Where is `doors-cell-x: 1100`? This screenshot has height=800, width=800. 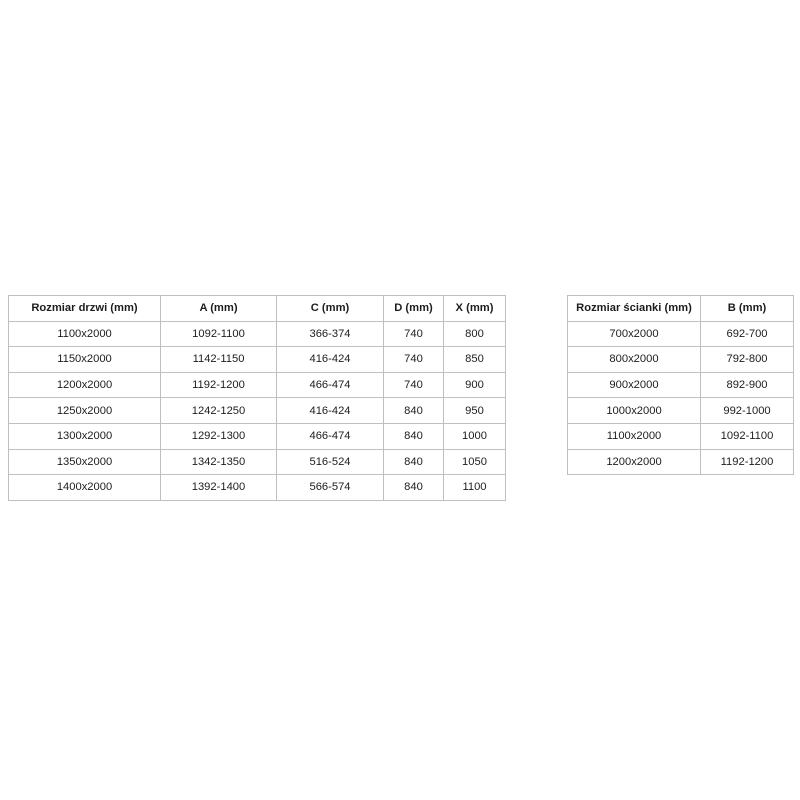
doors-cell-x: 1100 is located at coordinates (474, 487).